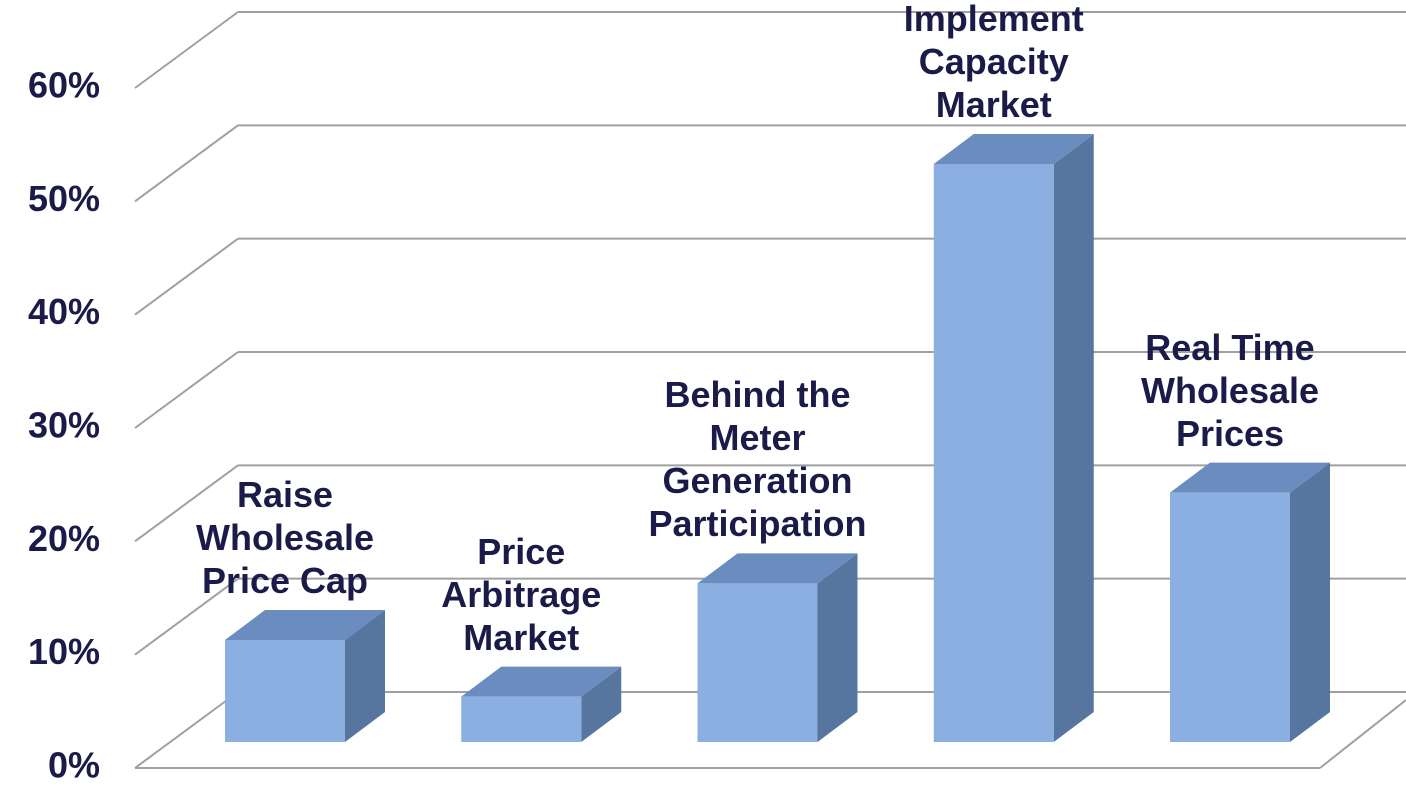 This screenshot has width=1406, height=789. What do you see at coordinates (64, 198) in the screenshot?
I see `y-tick-label: 50%` at bounding box center [64, 198].